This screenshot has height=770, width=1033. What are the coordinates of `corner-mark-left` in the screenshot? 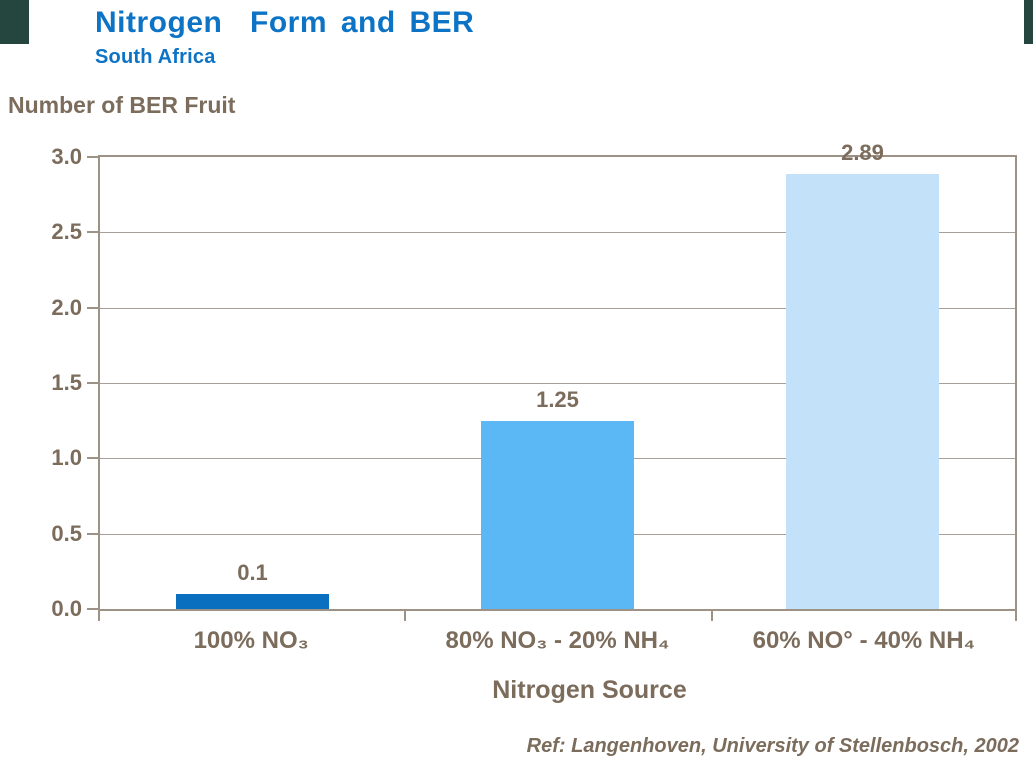 It's located at (14, 22).